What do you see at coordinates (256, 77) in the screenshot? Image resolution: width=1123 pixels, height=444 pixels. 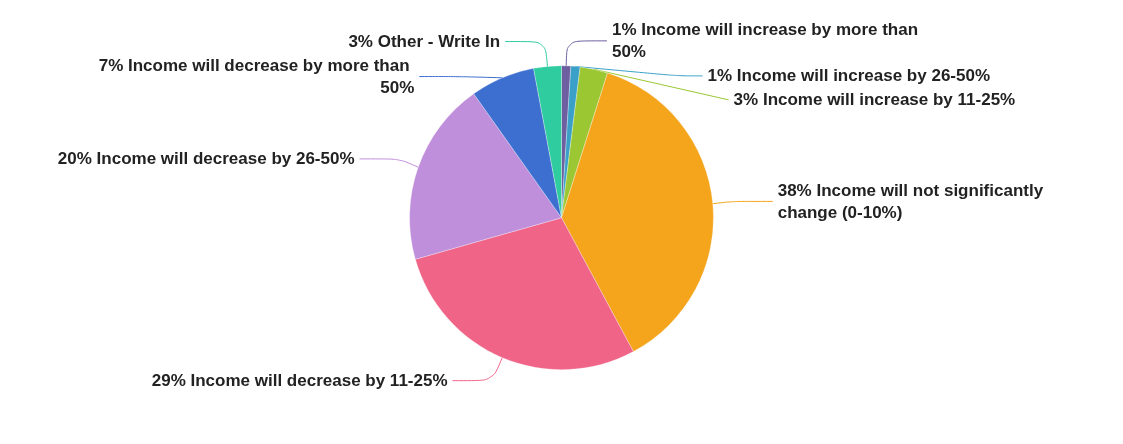 I see `slice-label: 7% Income will decrease by more than 50%` at bounding box center [256, 77].